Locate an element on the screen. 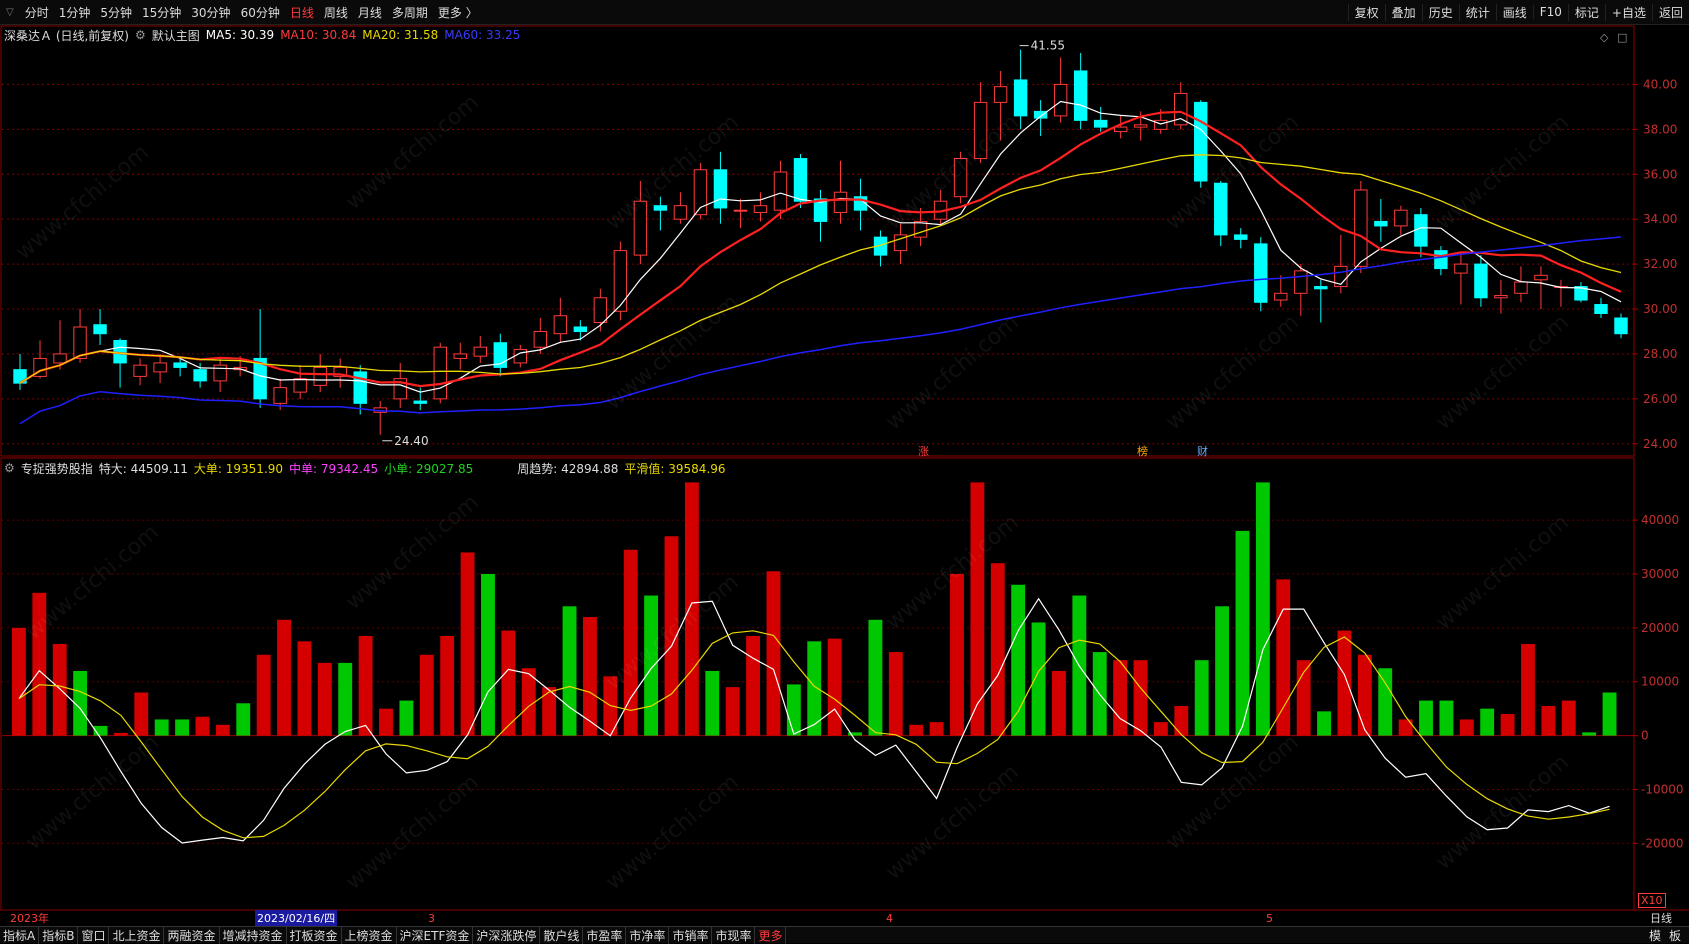 The height and width of the screenshot is (944, 1689). period-fenshi: 分时 is located at coordinates (36, 12).